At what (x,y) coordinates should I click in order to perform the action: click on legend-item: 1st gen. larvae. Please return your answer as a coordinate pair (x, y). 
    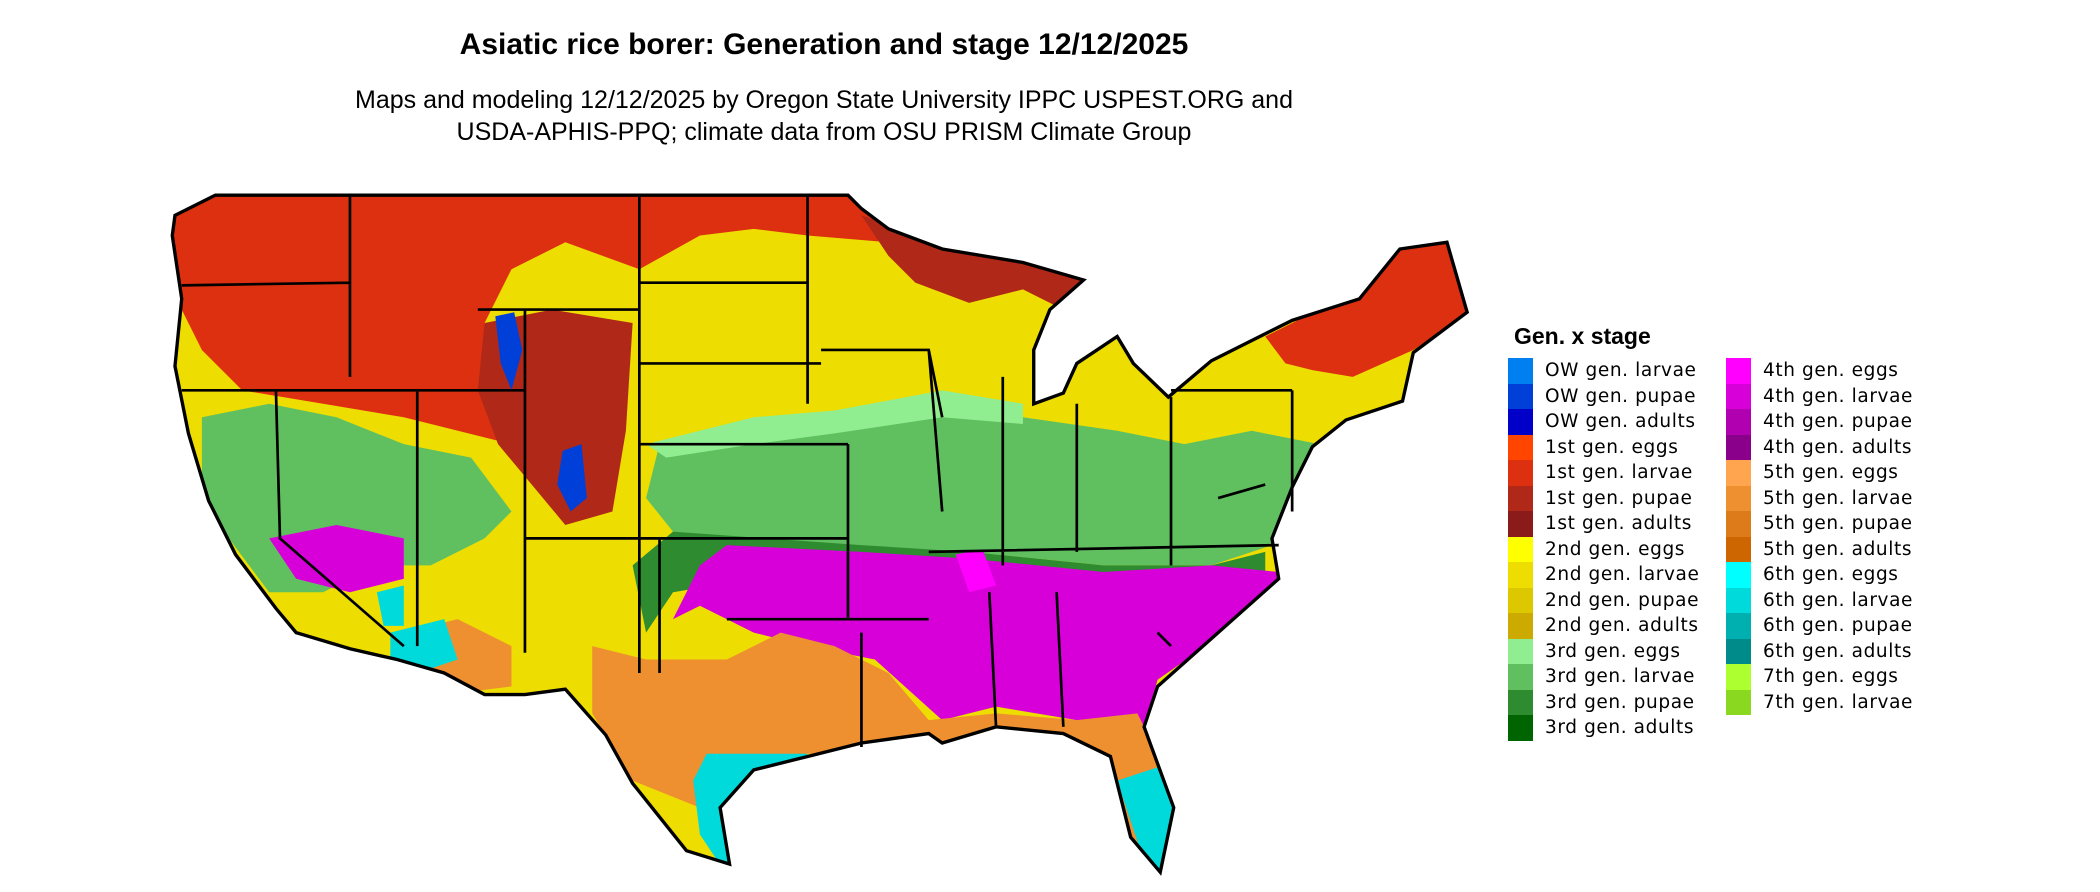
    Looking at the image, I should click on (1600, 473).